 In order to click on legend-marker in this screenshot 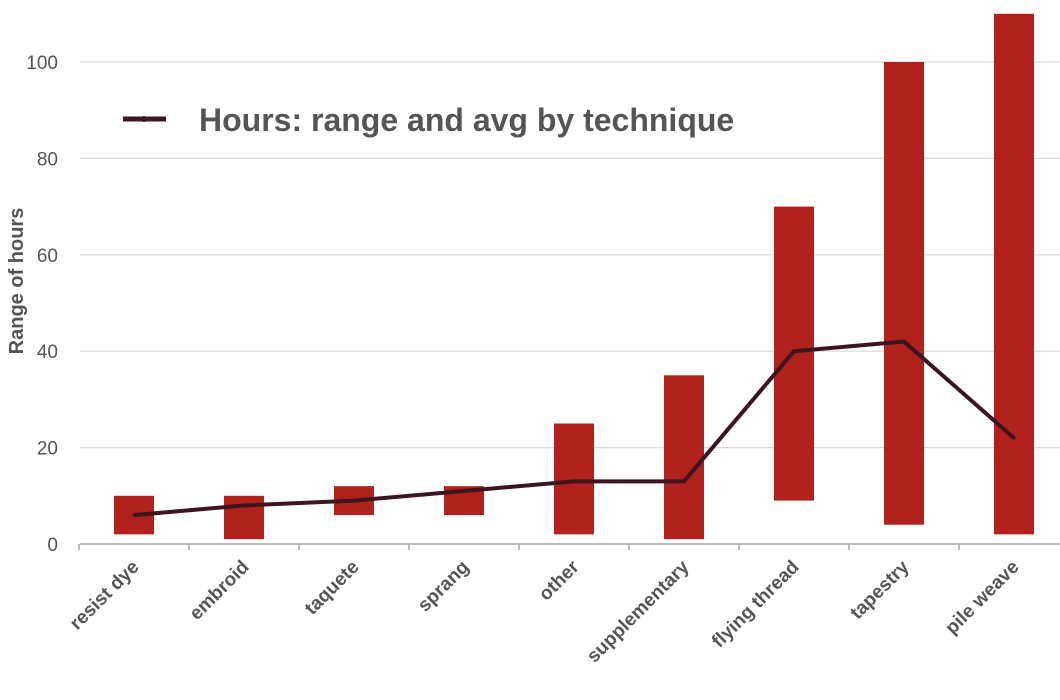, I will do `click(144, 119)`.